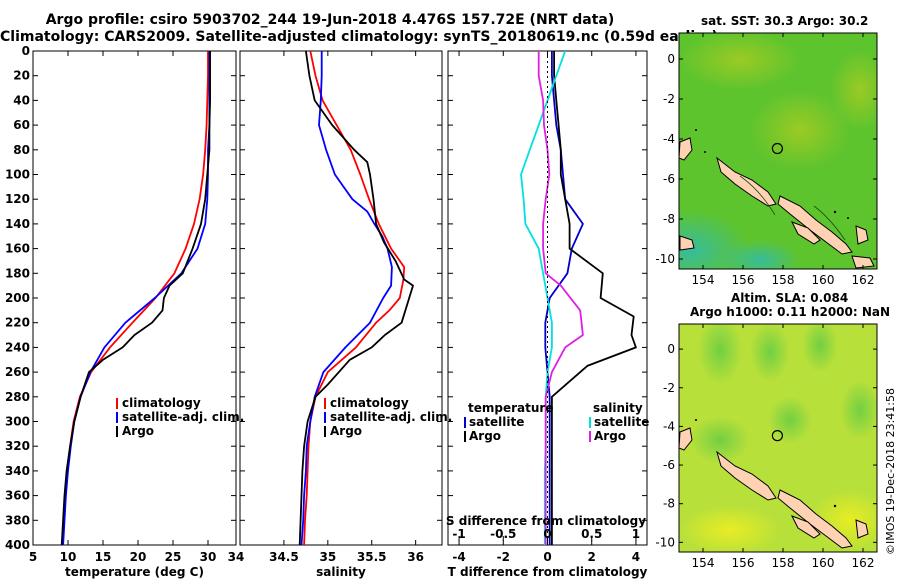 Image resolution: width=900 pixels, height=580 pixels. Describe the element at coordinates (341, 572) in the screenshot. I see `salinity-panel-xlabel: salinity` at that location.